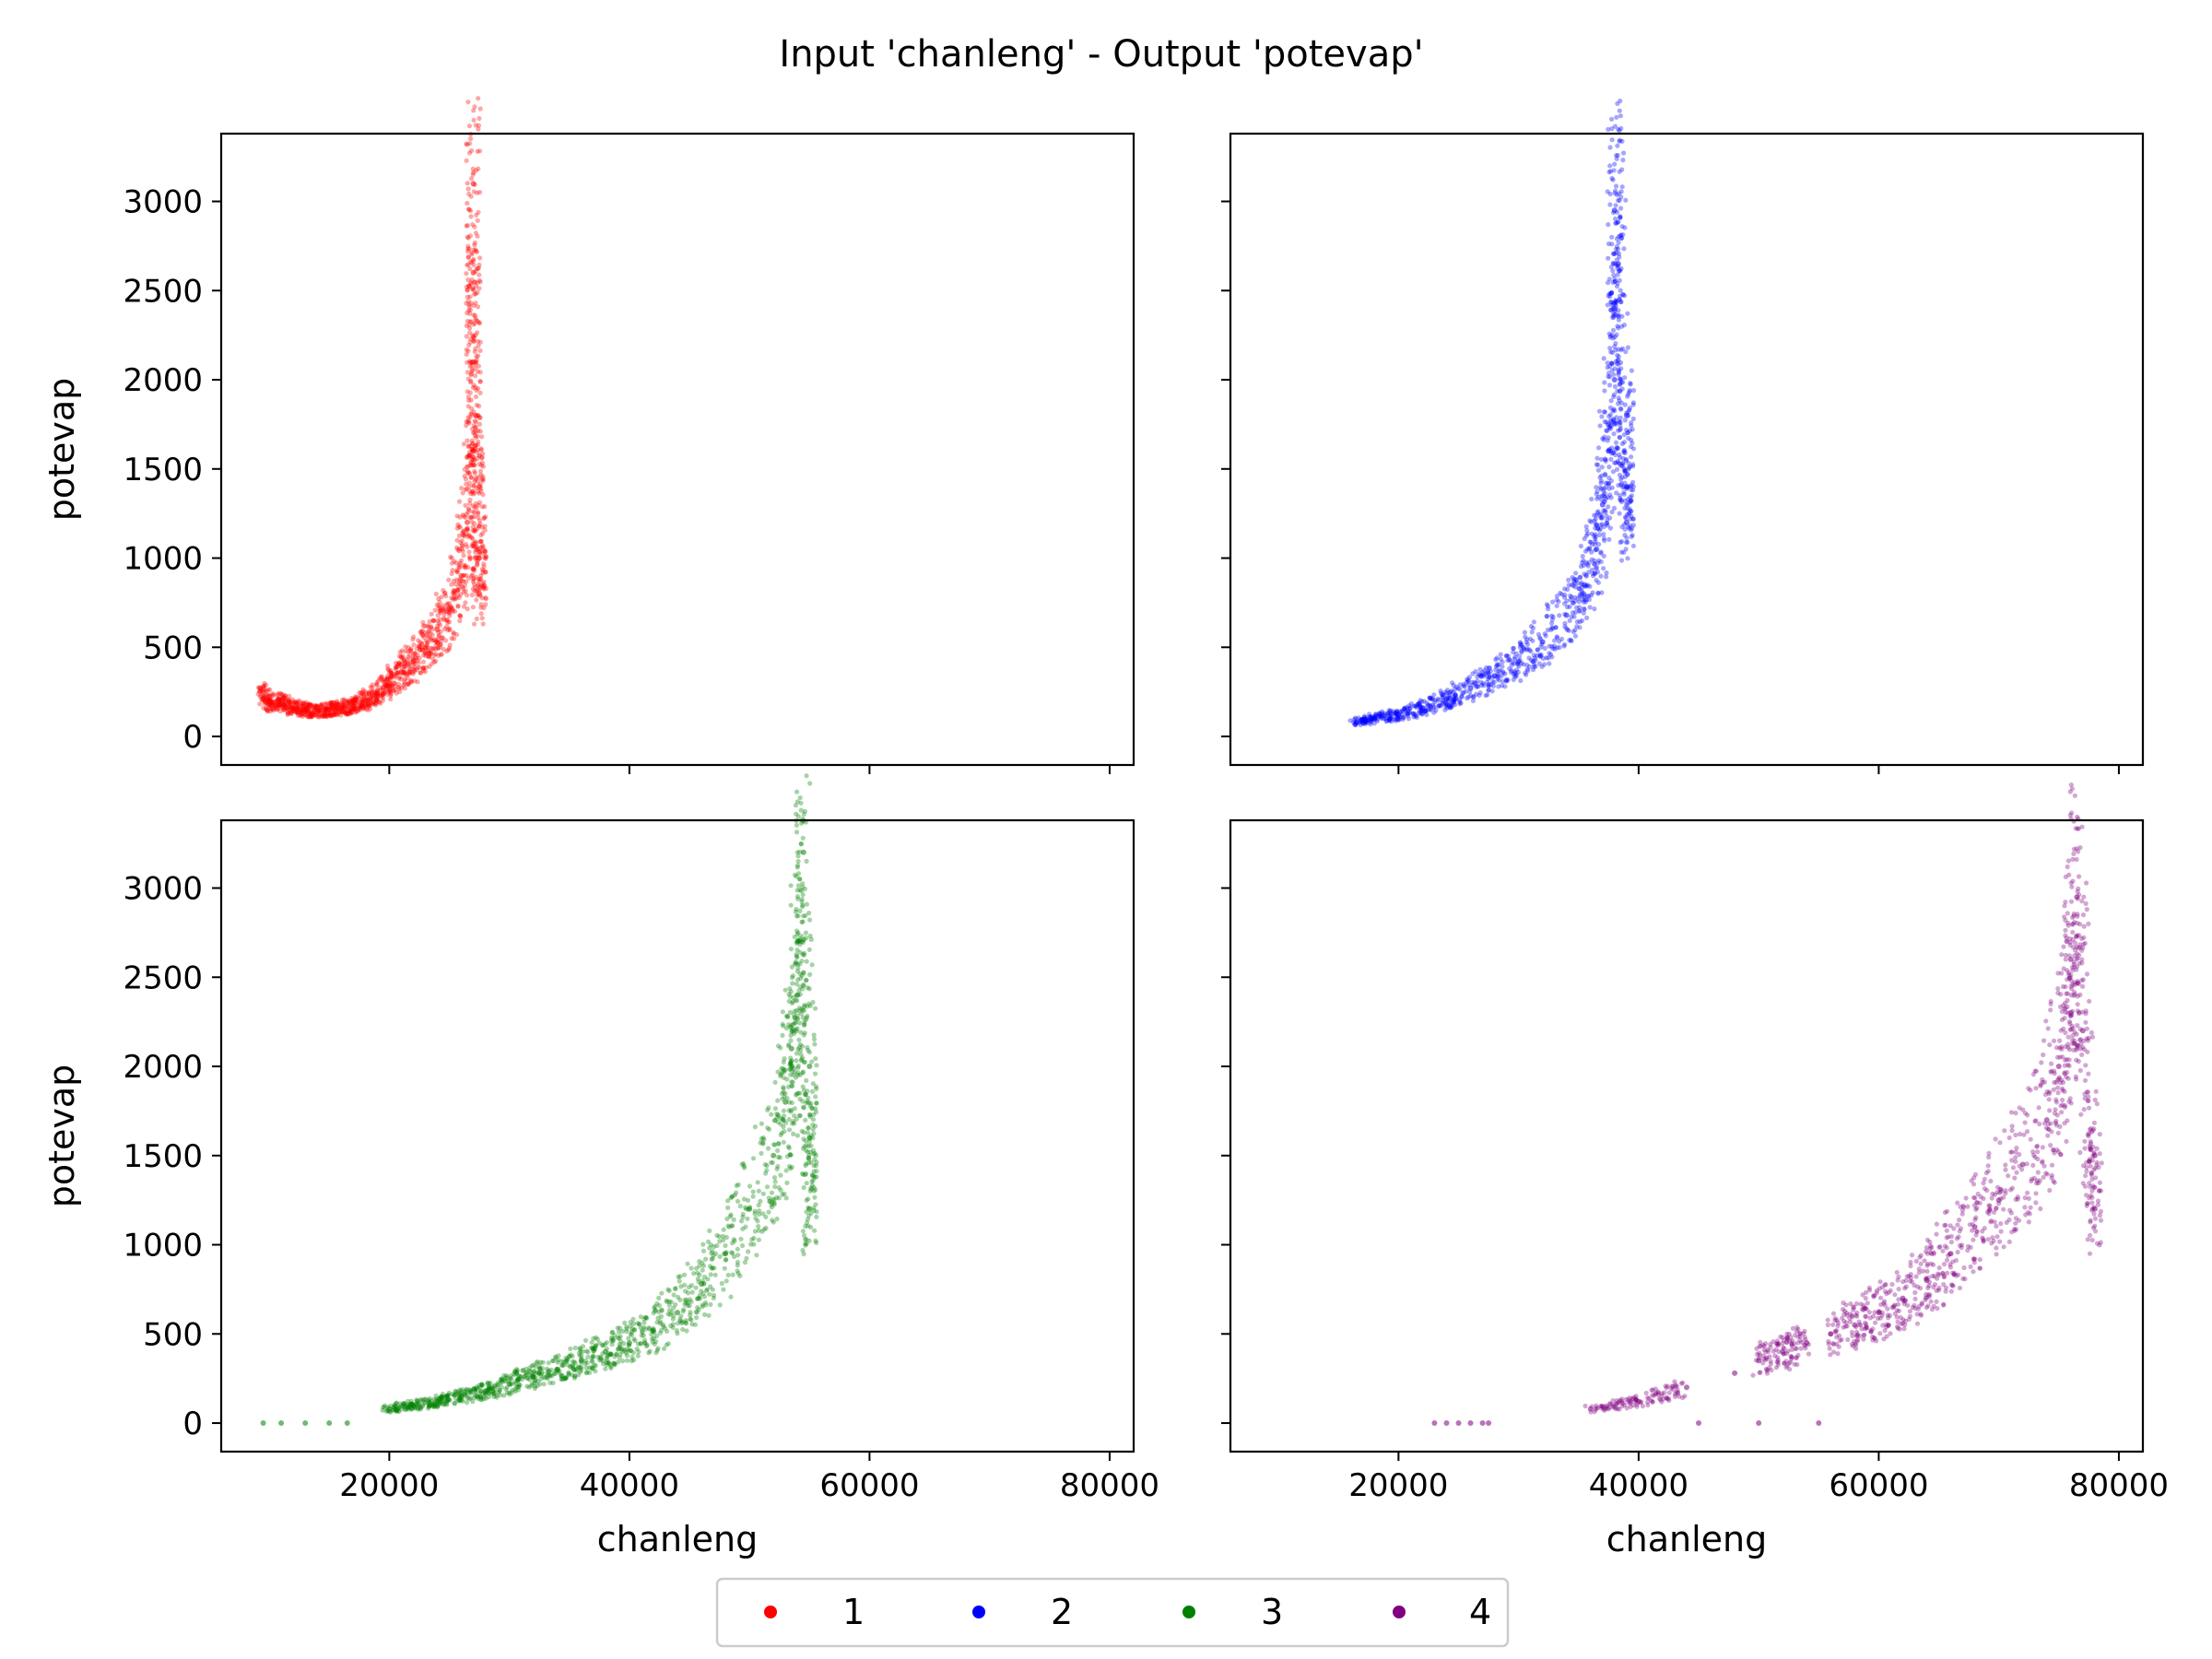  What do you see at coordinates (163, 977) in the screenshot?
I see `y-tick-label: 2500` at bounding box center [163, 977].